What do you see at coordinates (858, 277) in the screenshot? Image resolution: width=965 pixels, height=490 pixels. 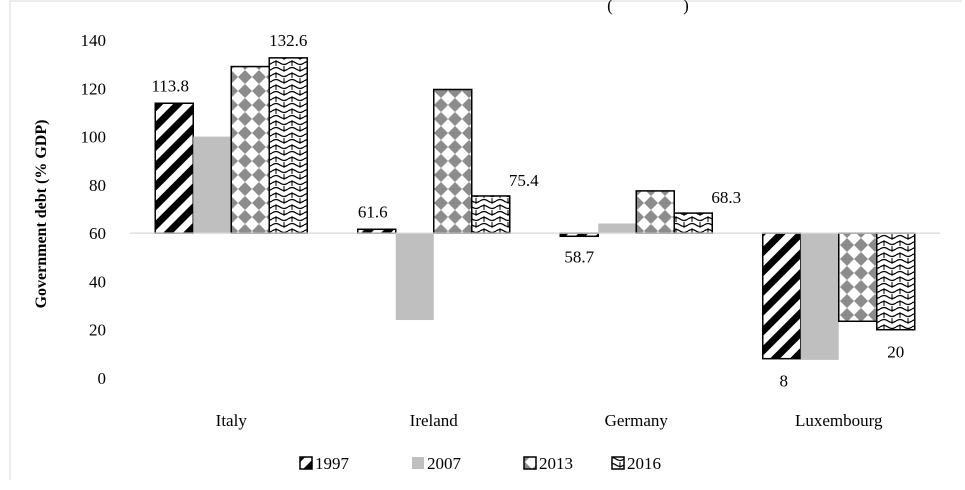 I see `bar-2013-luxembourg` at bounding box center [858, 277].